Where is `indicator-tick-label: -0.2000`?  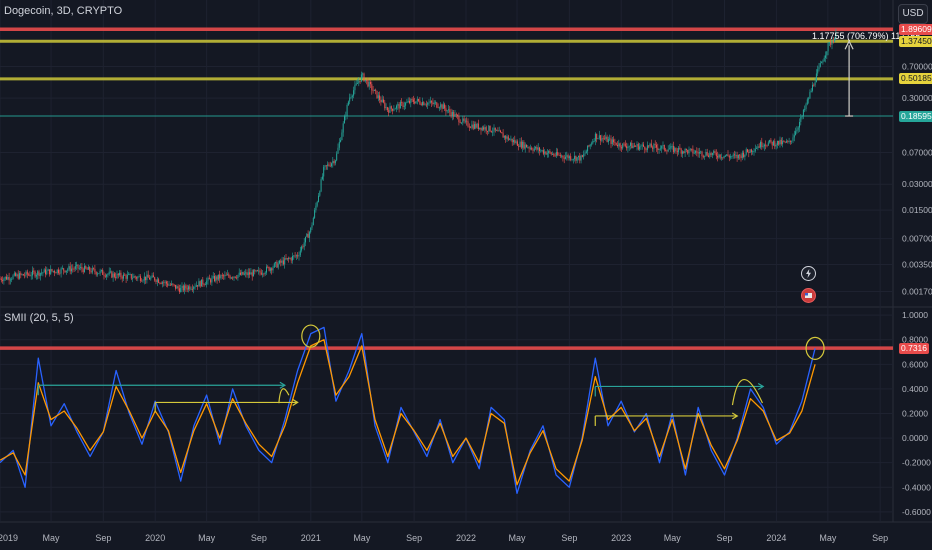 indicator-tick-label: -0.2000 is located at coordinates (916, 463).